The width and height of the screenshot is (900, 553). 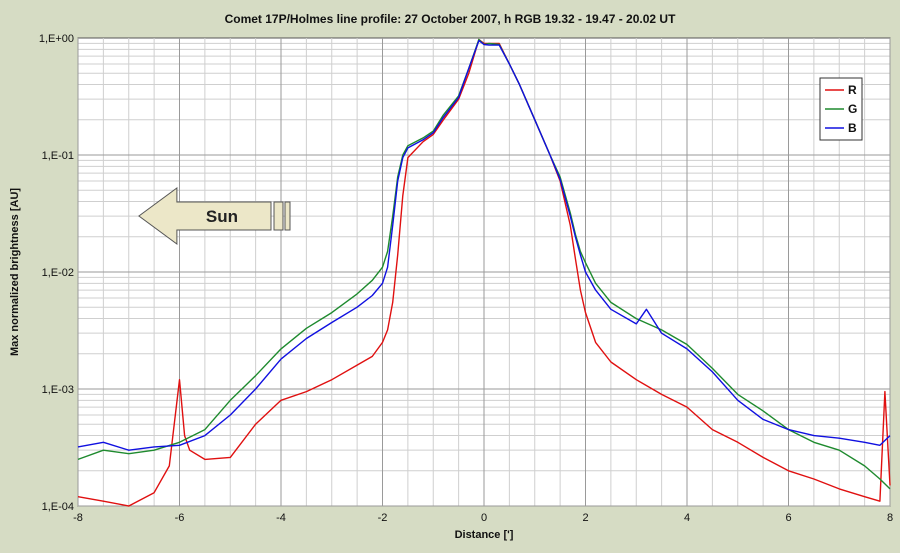 What do you see at coordinates (383, 518) in the screenshot?
I see `x-tick-label: -2` at bounding box center [383, 518].